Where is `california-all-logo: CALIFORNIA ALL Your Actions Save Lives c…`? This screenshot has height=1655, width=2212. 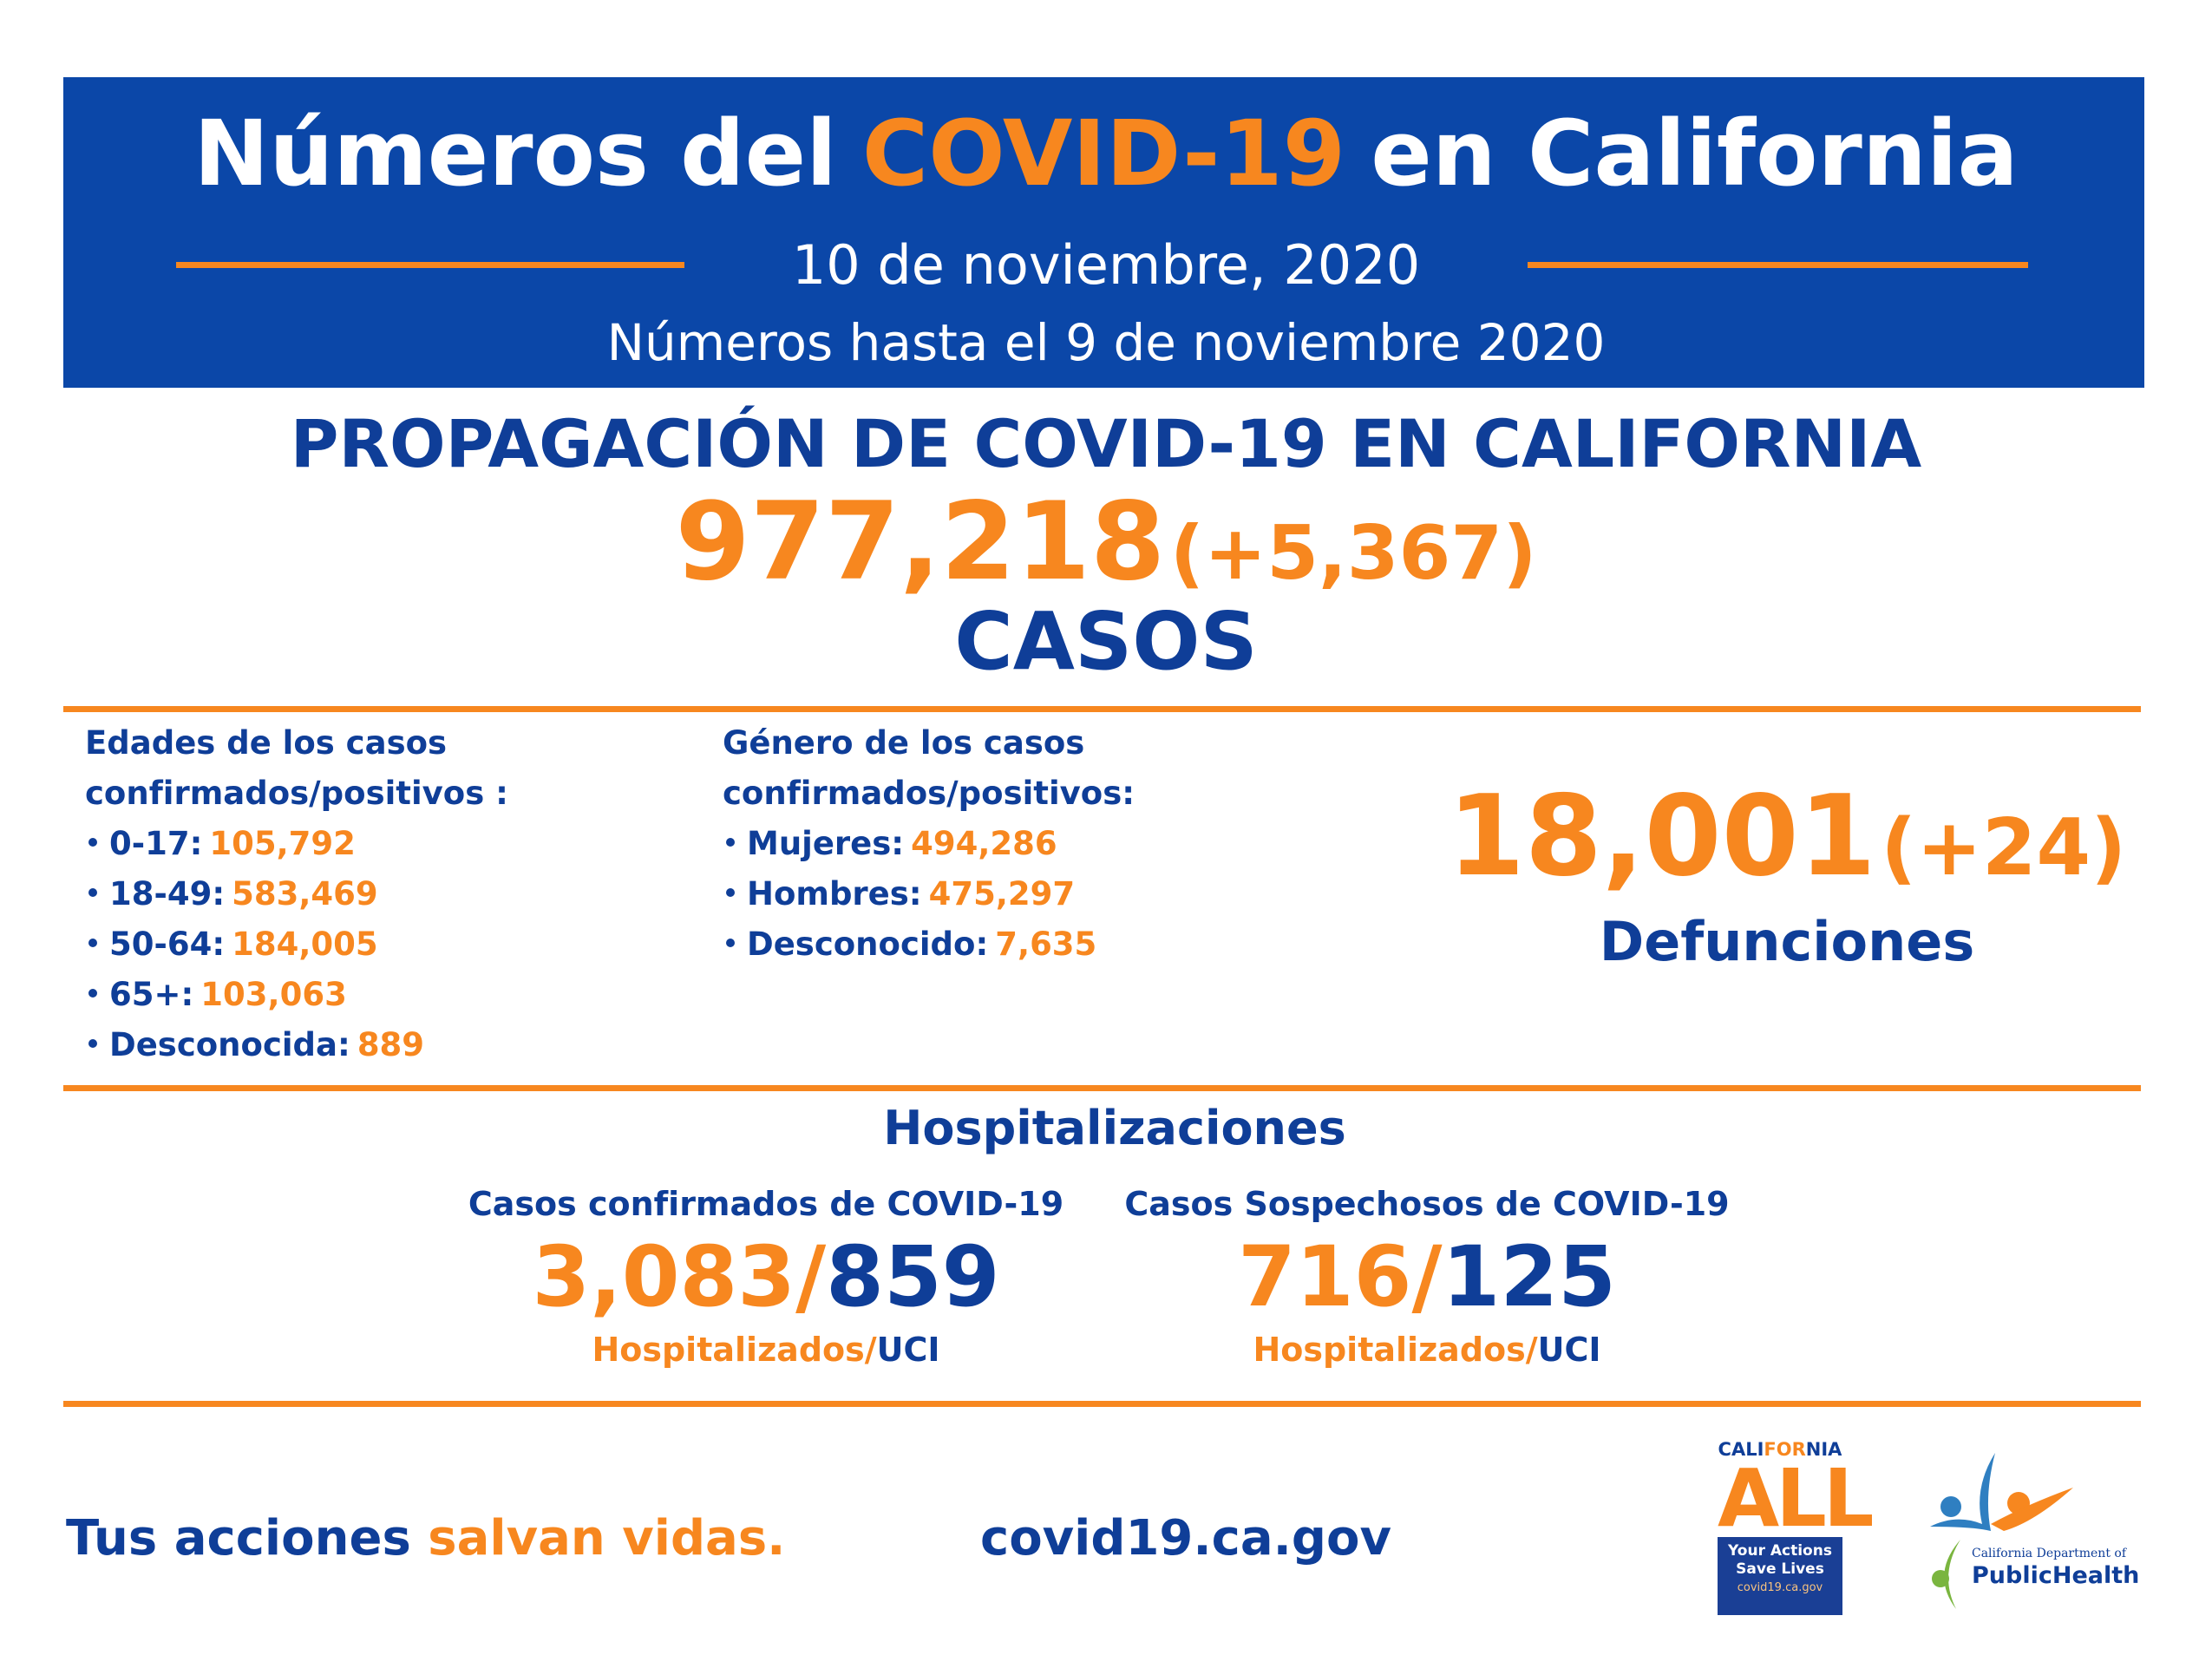
california-all-logo: CALIFORNIA ALL Your Actions Save Lives c… is located at coordinates (1796, 1526).